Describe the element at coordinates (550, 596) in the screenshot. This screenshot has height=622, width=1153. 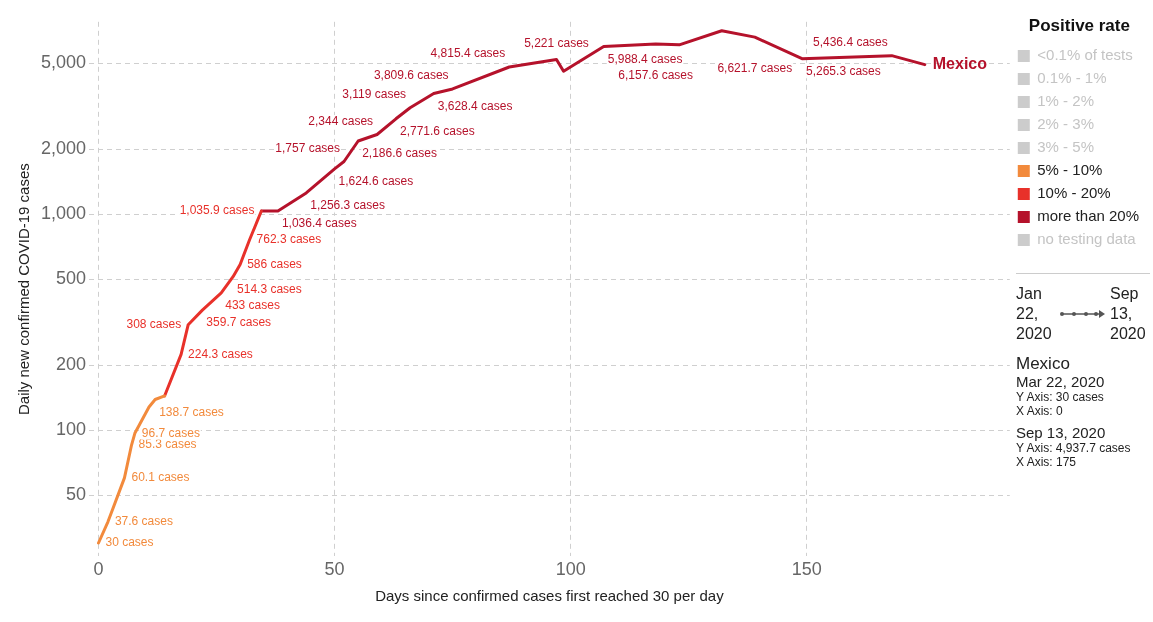
I see `x-axis-title: Days since confirmed cases first reached 30 per day` at that location.